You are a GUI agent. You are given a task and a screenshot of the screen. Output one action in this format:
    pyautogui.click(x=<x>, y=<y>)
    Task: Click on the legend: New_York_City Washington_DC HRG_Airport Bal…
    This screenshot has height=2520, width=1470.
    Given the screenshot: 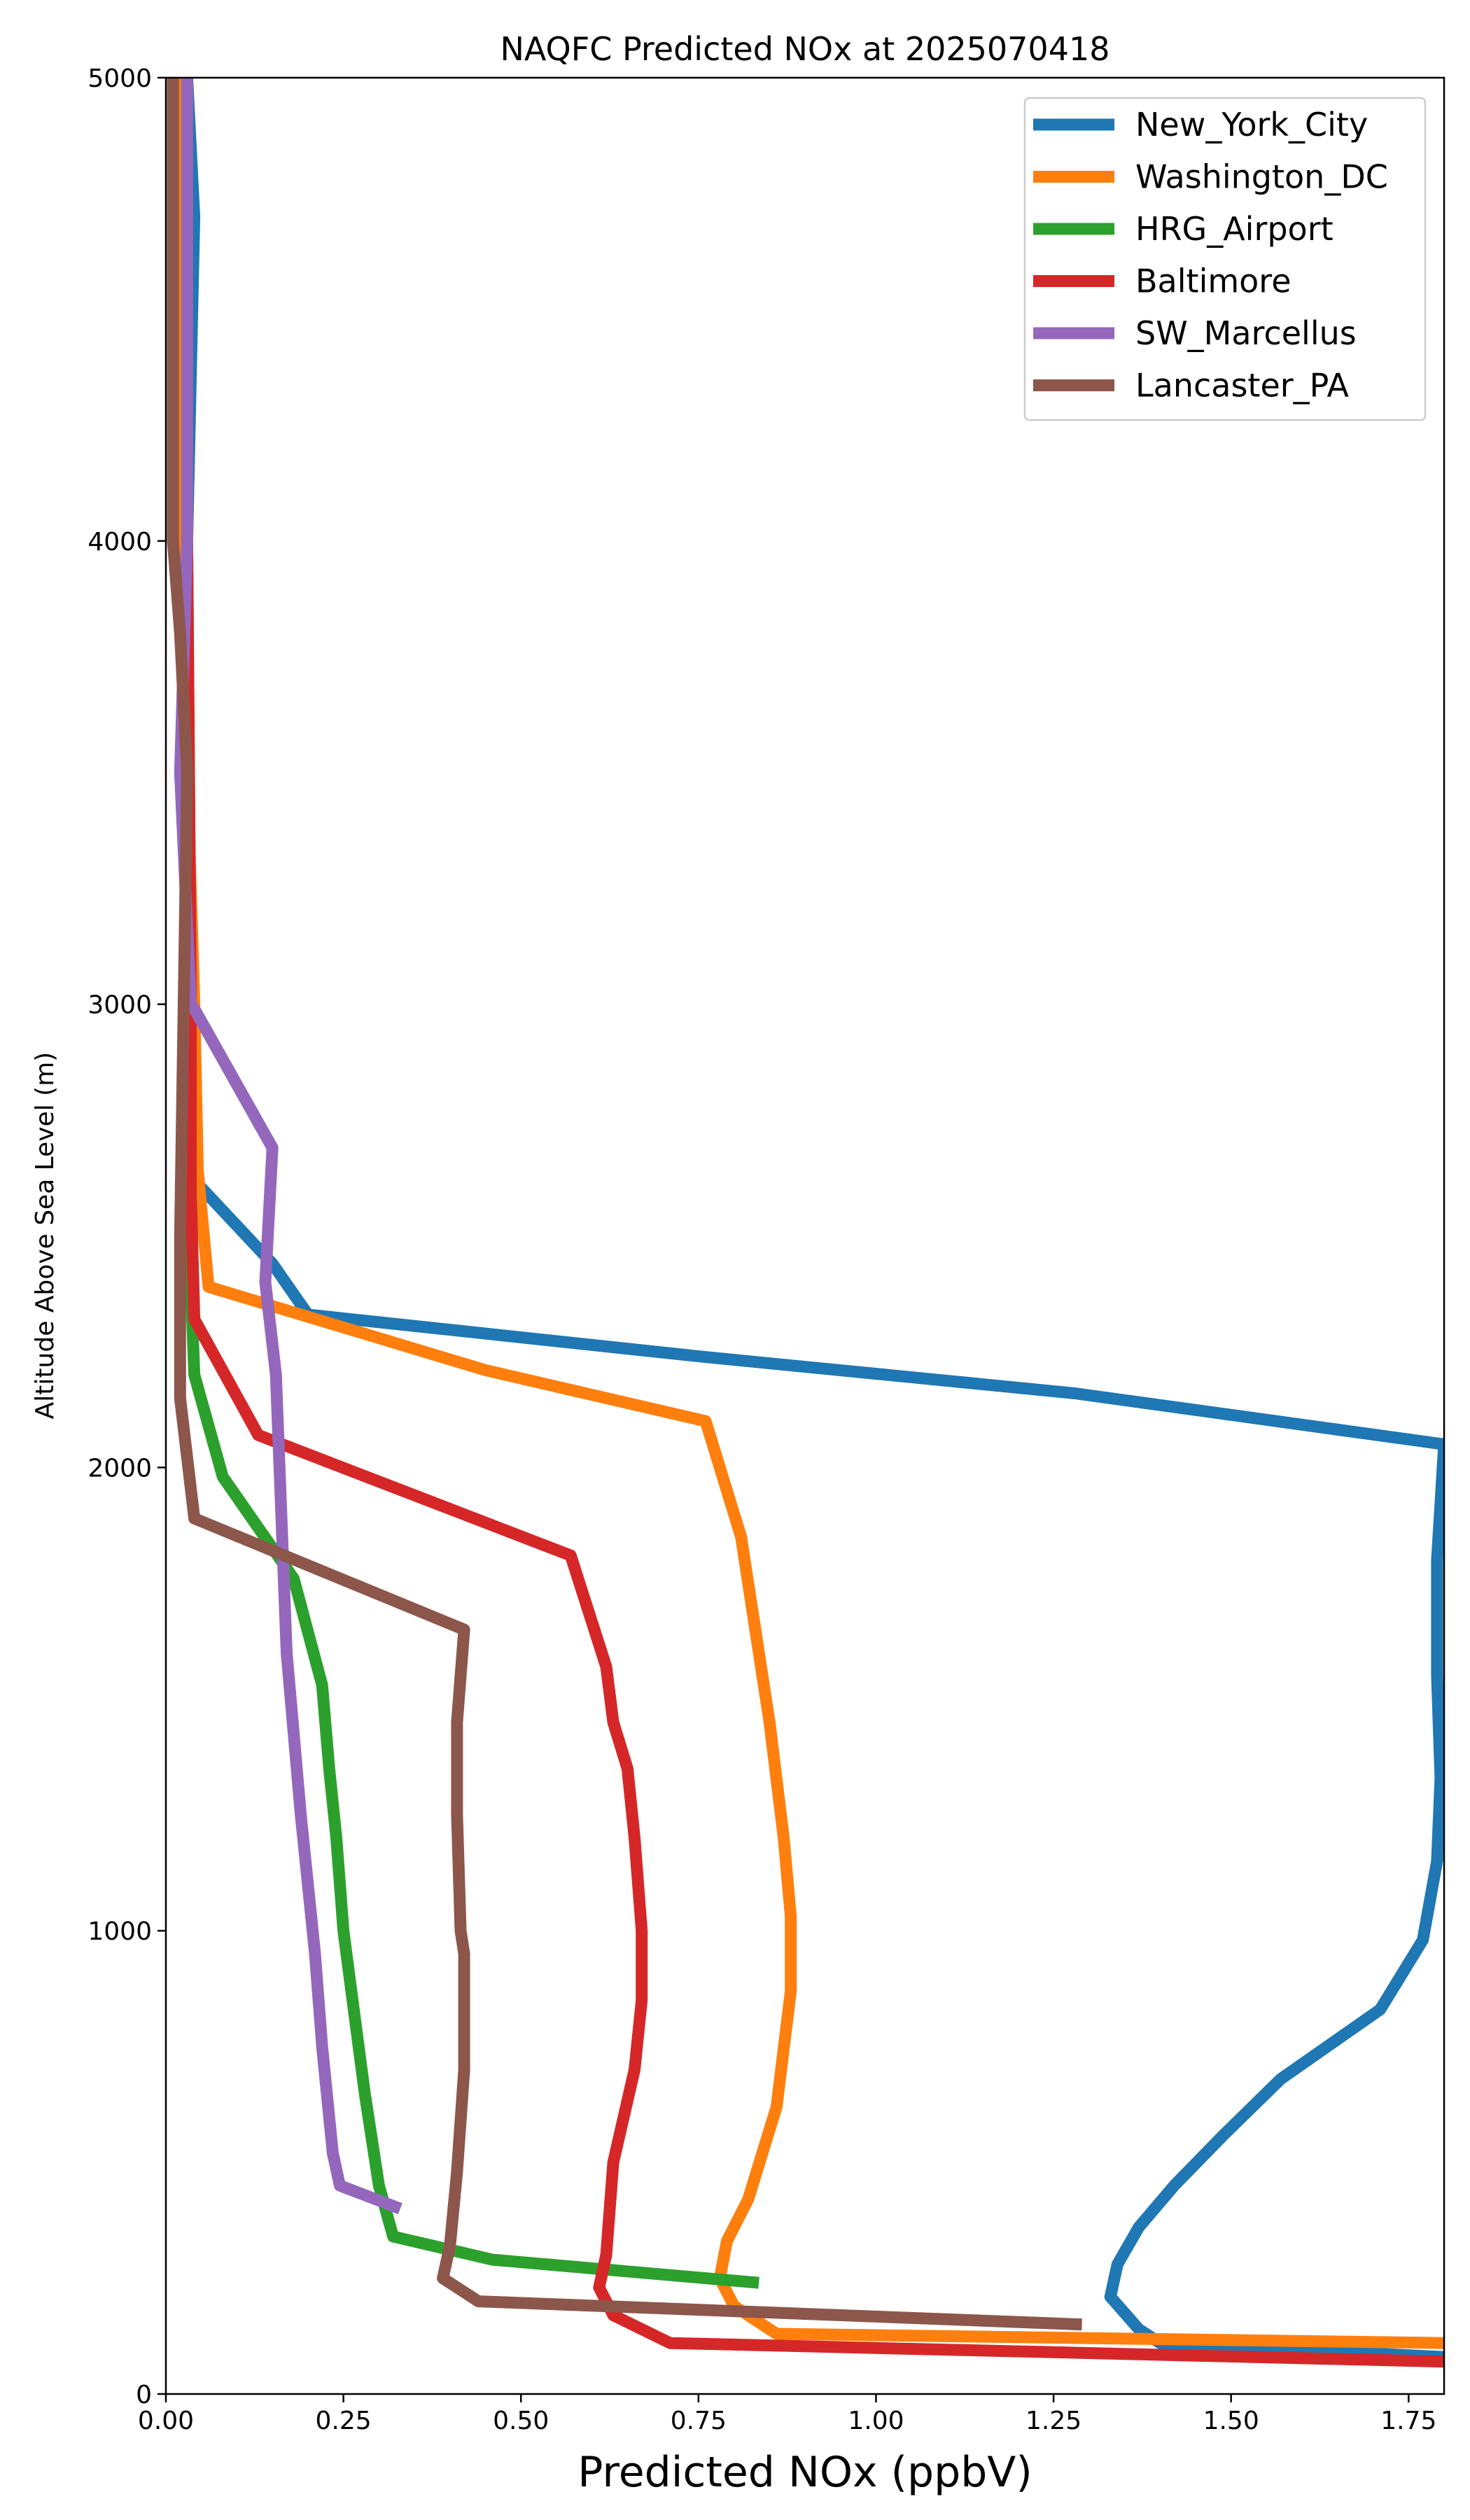 What is the action you would take?
    pyautogui.click(x=1225, y=259)
    